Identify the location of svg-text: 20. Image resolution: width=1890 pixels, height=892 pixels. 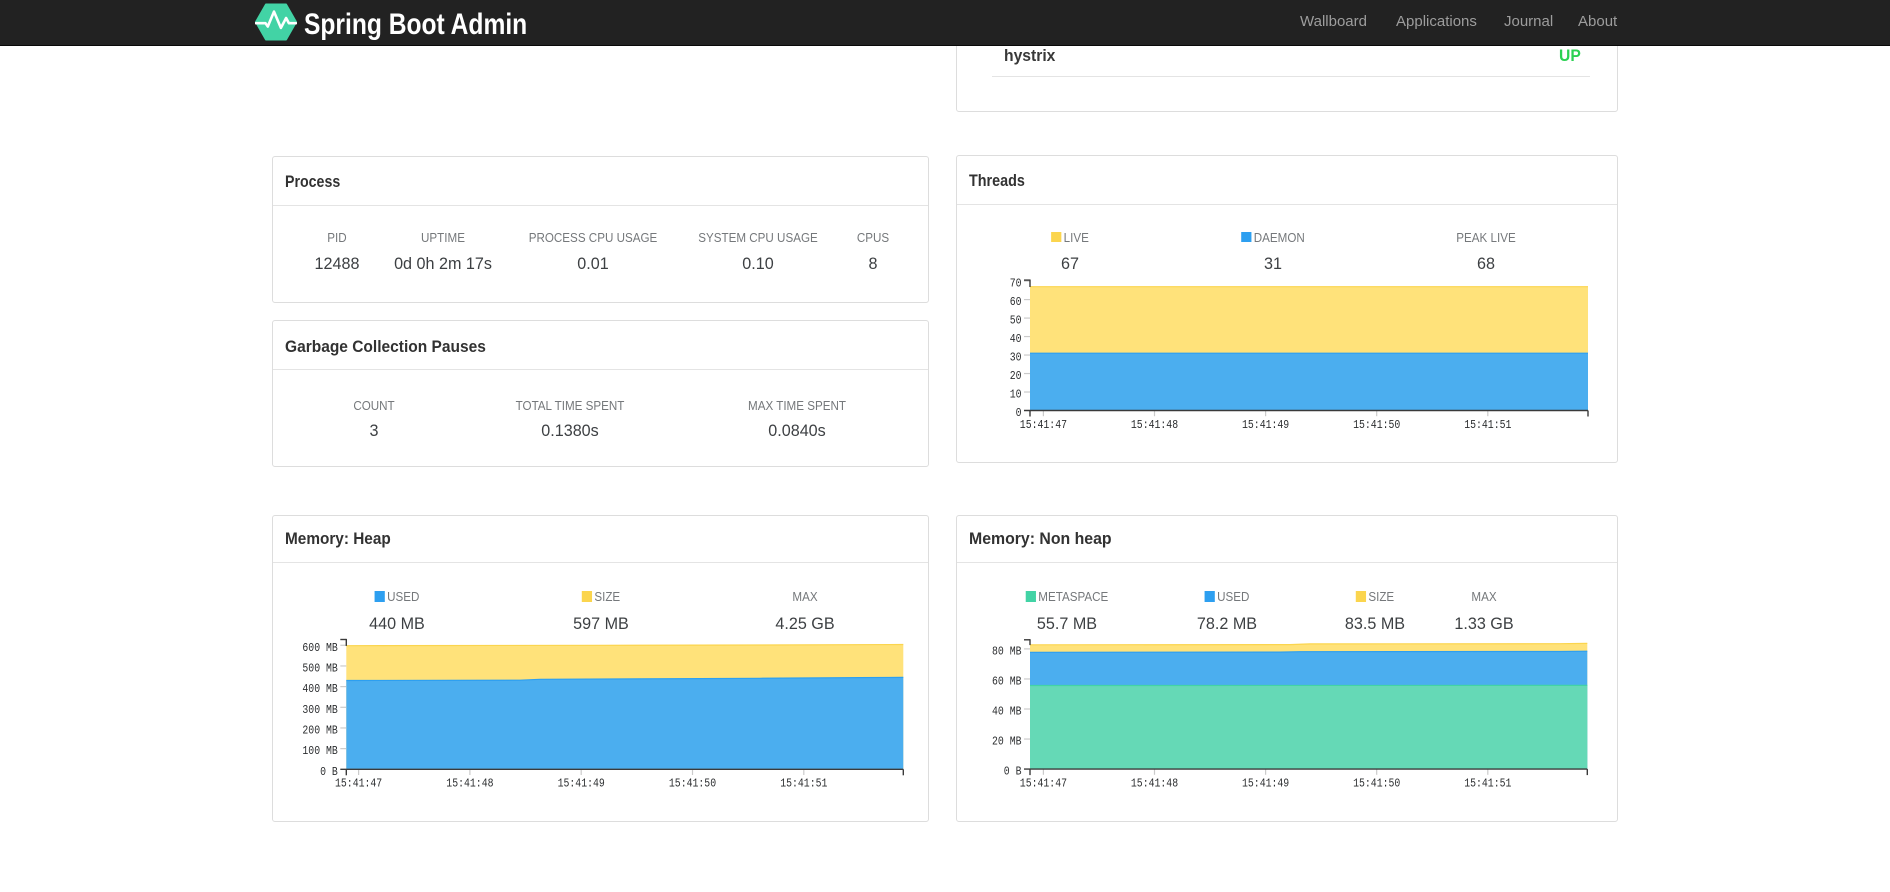
(1016, 376).